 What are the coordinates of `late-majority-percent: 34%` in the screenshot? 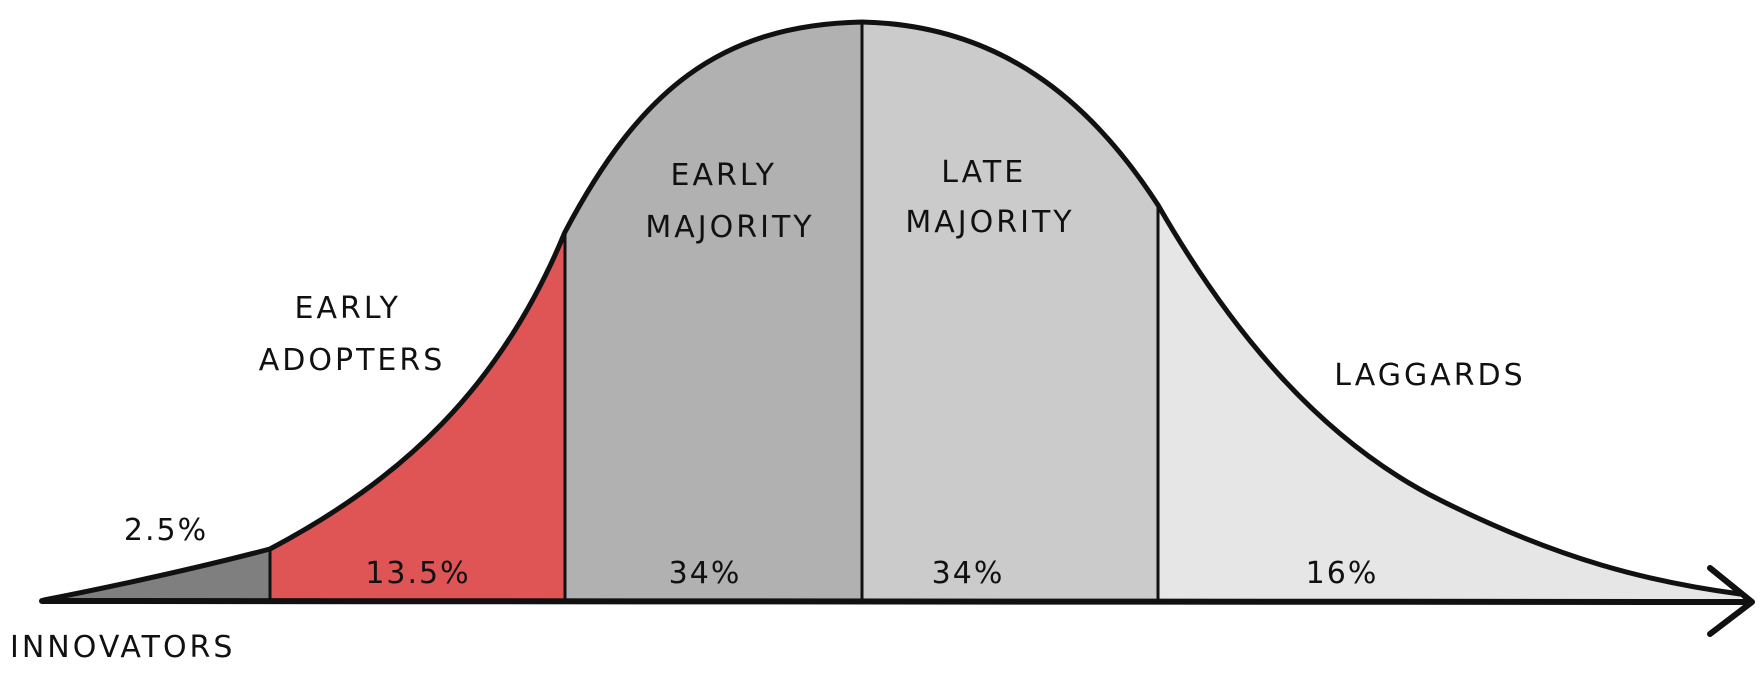 It's located at (968, 573).